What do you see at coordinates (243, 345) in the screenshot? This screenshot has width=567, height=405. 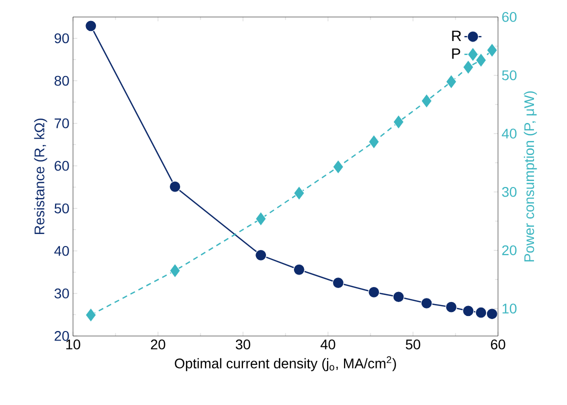 I see `x-tick-label: 30` at bounding box center [243, 345].